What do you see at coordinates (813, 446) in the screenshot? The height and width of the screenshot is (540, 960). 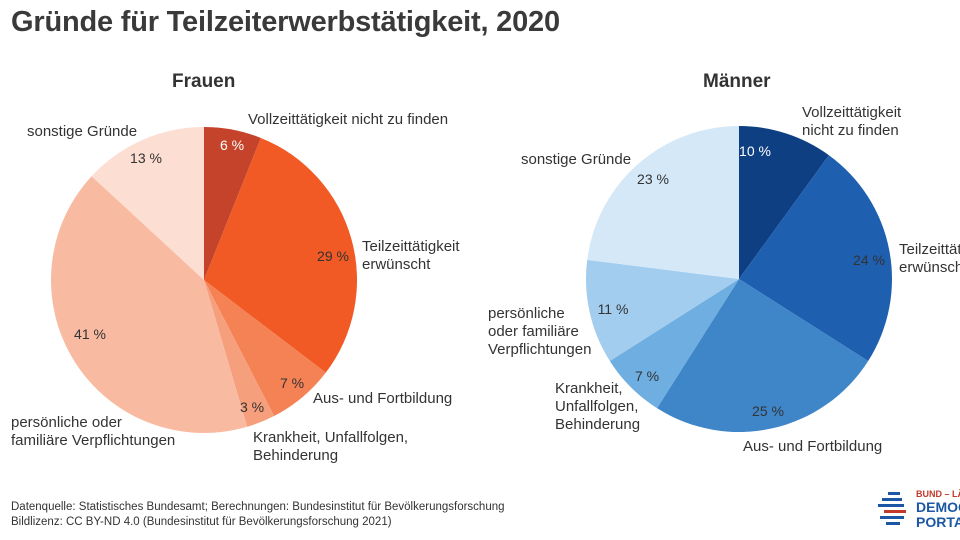 I see `category-label-maenner-2: Aus- und Fortbildung` at bounding box center [813, 446].